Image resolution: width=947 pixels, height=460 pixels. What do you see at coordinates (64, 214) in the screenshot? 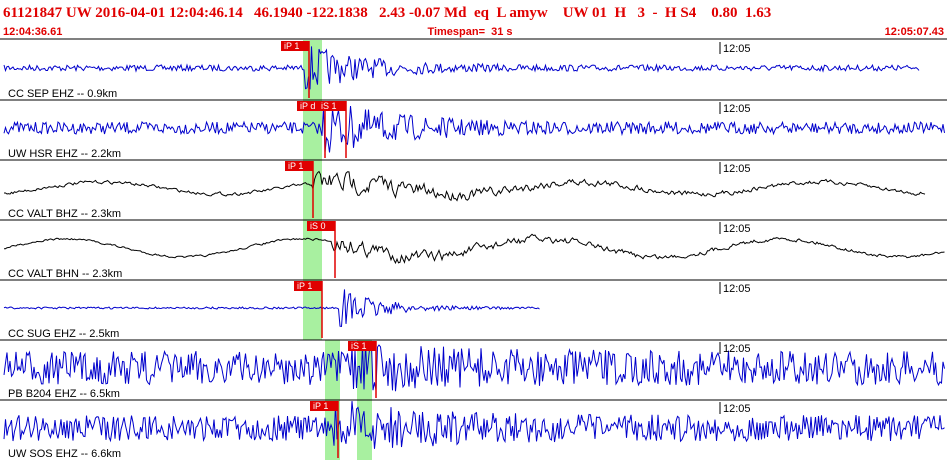
I see `trace-label: CC VALT BHZ -- 2.3km` at bounding box center [64, 214].